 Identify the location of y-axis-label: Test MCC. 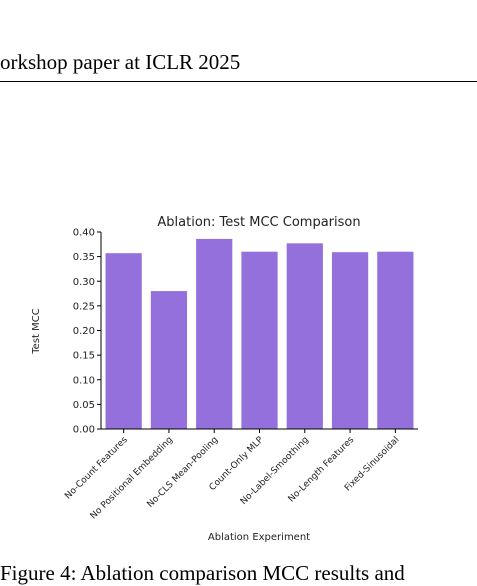
(36, 331).